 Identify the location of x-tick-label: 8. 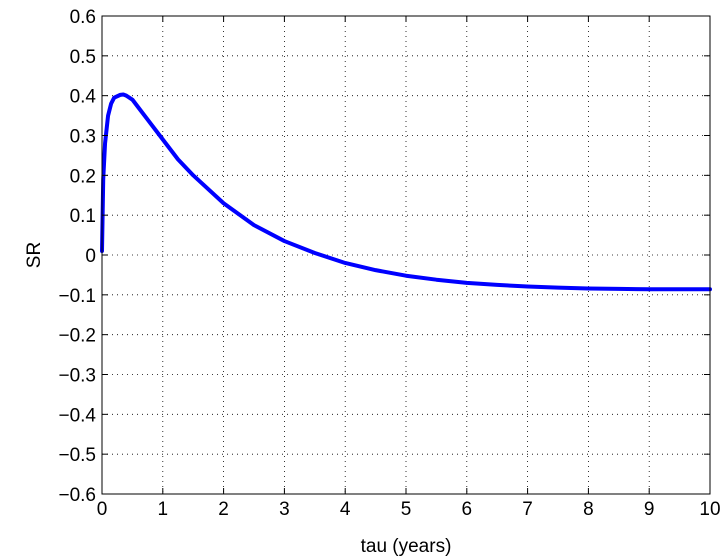
(588, 509).